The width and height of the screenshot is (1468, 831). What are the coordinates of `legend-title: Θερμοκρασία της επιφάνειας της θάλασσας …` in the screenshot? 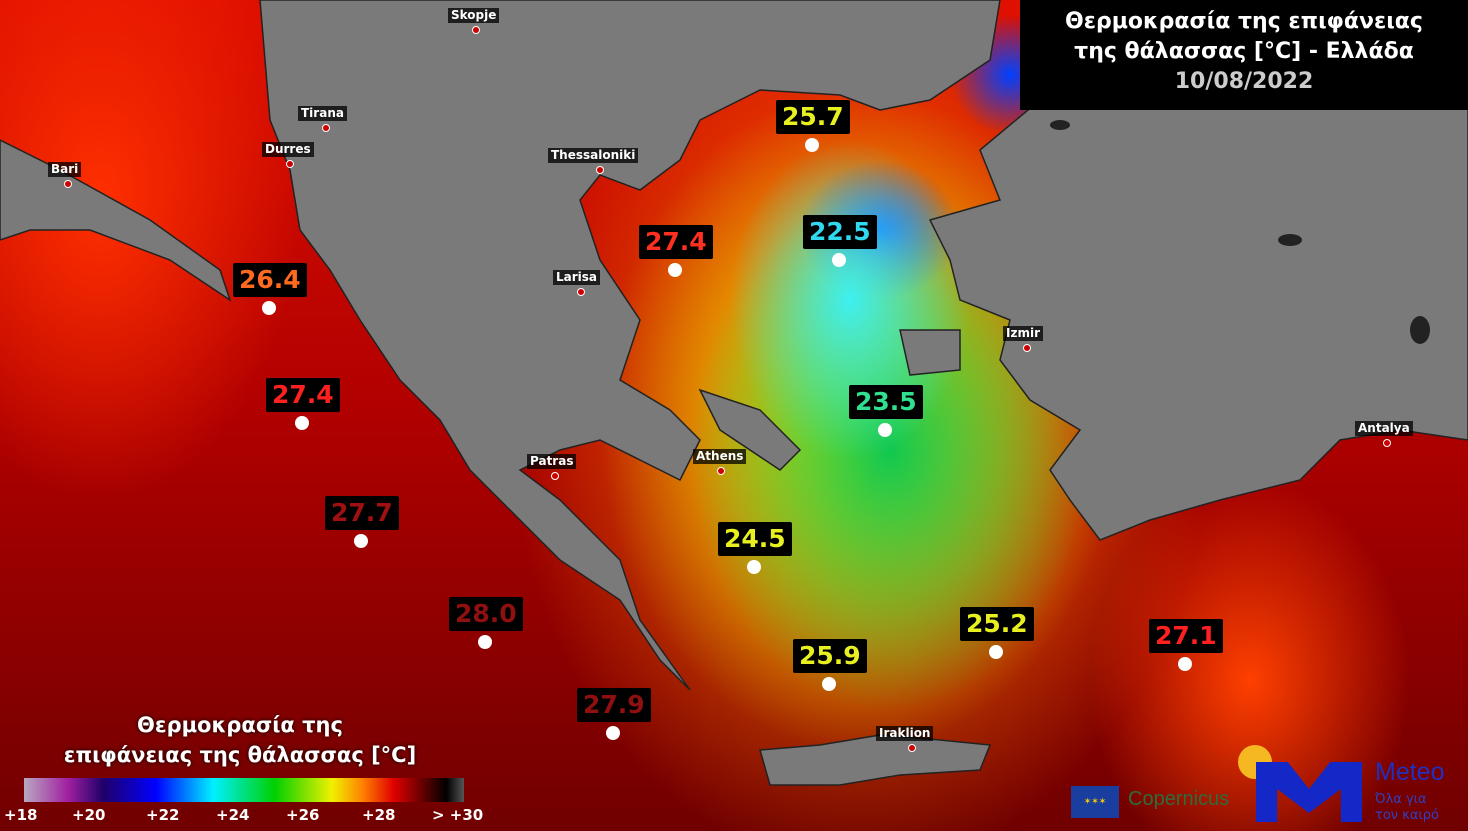 It's located at (240, 740).